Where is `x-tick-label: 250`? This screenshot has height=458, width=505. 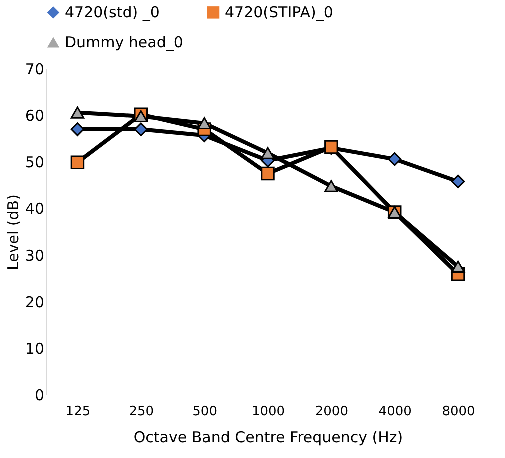
x-tick-label: 250 is located at coordinates (141, 412).